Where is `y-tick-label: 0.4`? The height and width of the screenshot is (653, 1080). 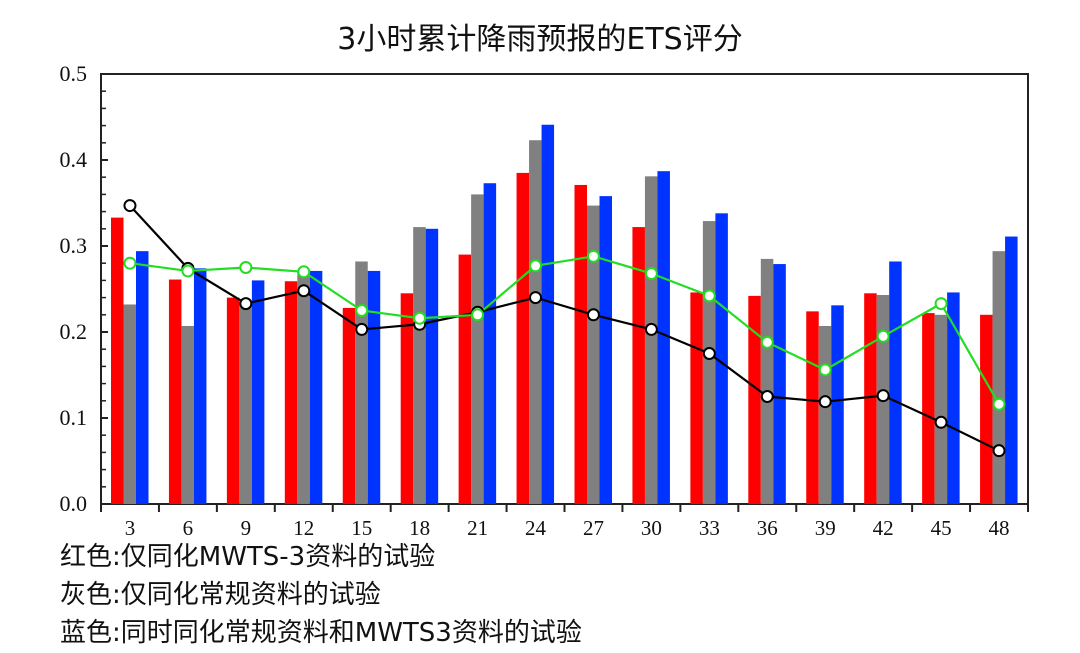 y-tick-label: 0.4 is located at coordinates (74, 159).